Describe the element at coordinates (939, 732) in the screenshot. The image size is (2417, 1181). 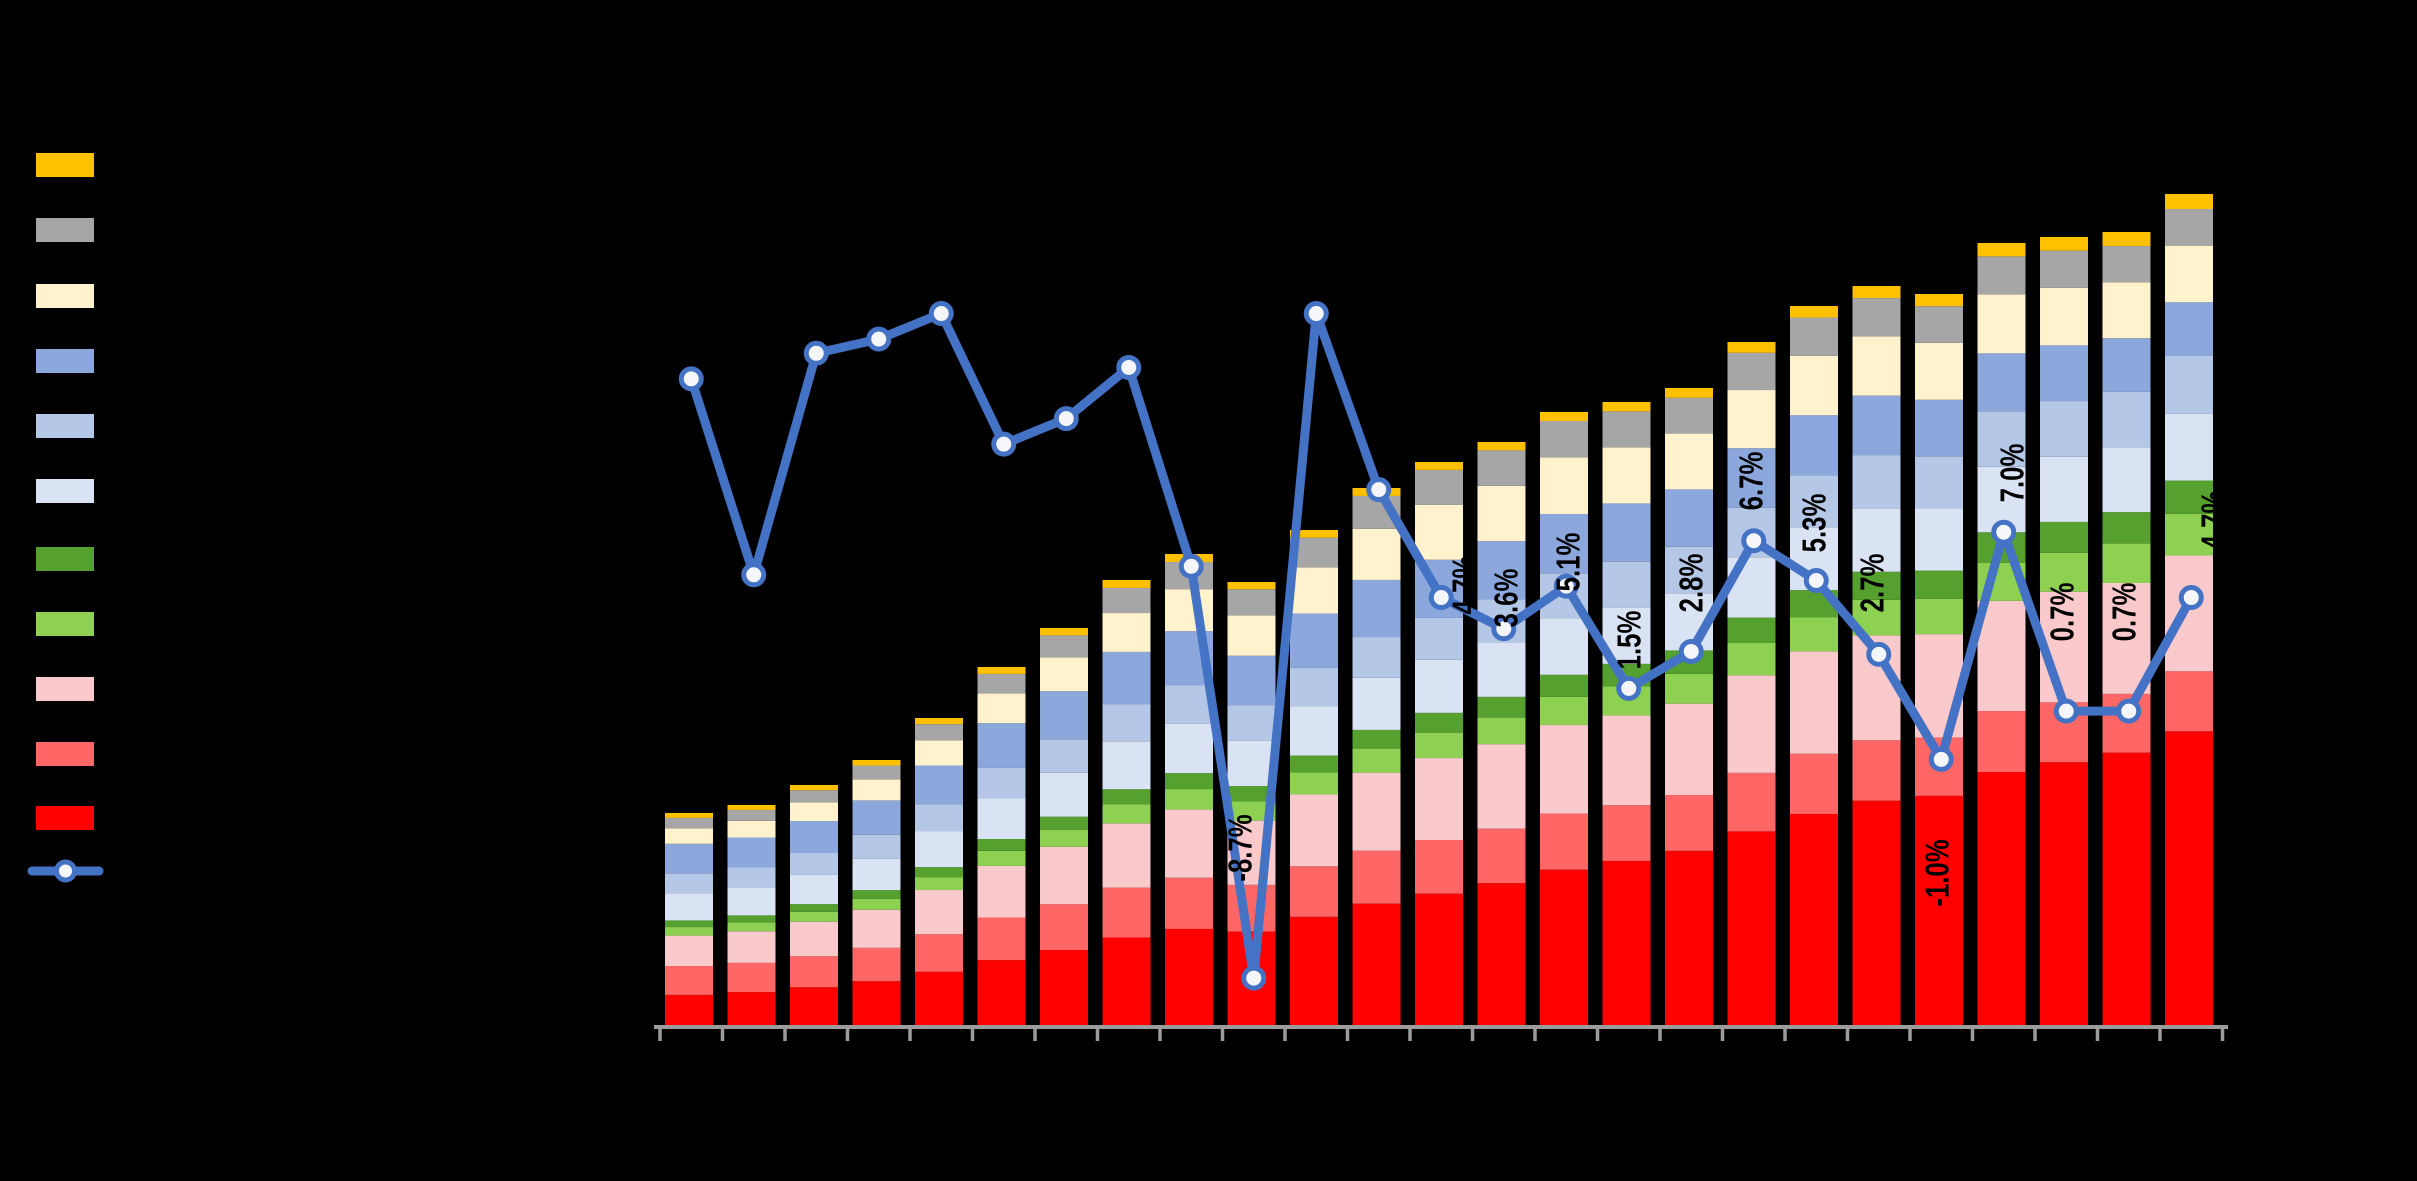
I see `bar-5-segment-gray` at that location.